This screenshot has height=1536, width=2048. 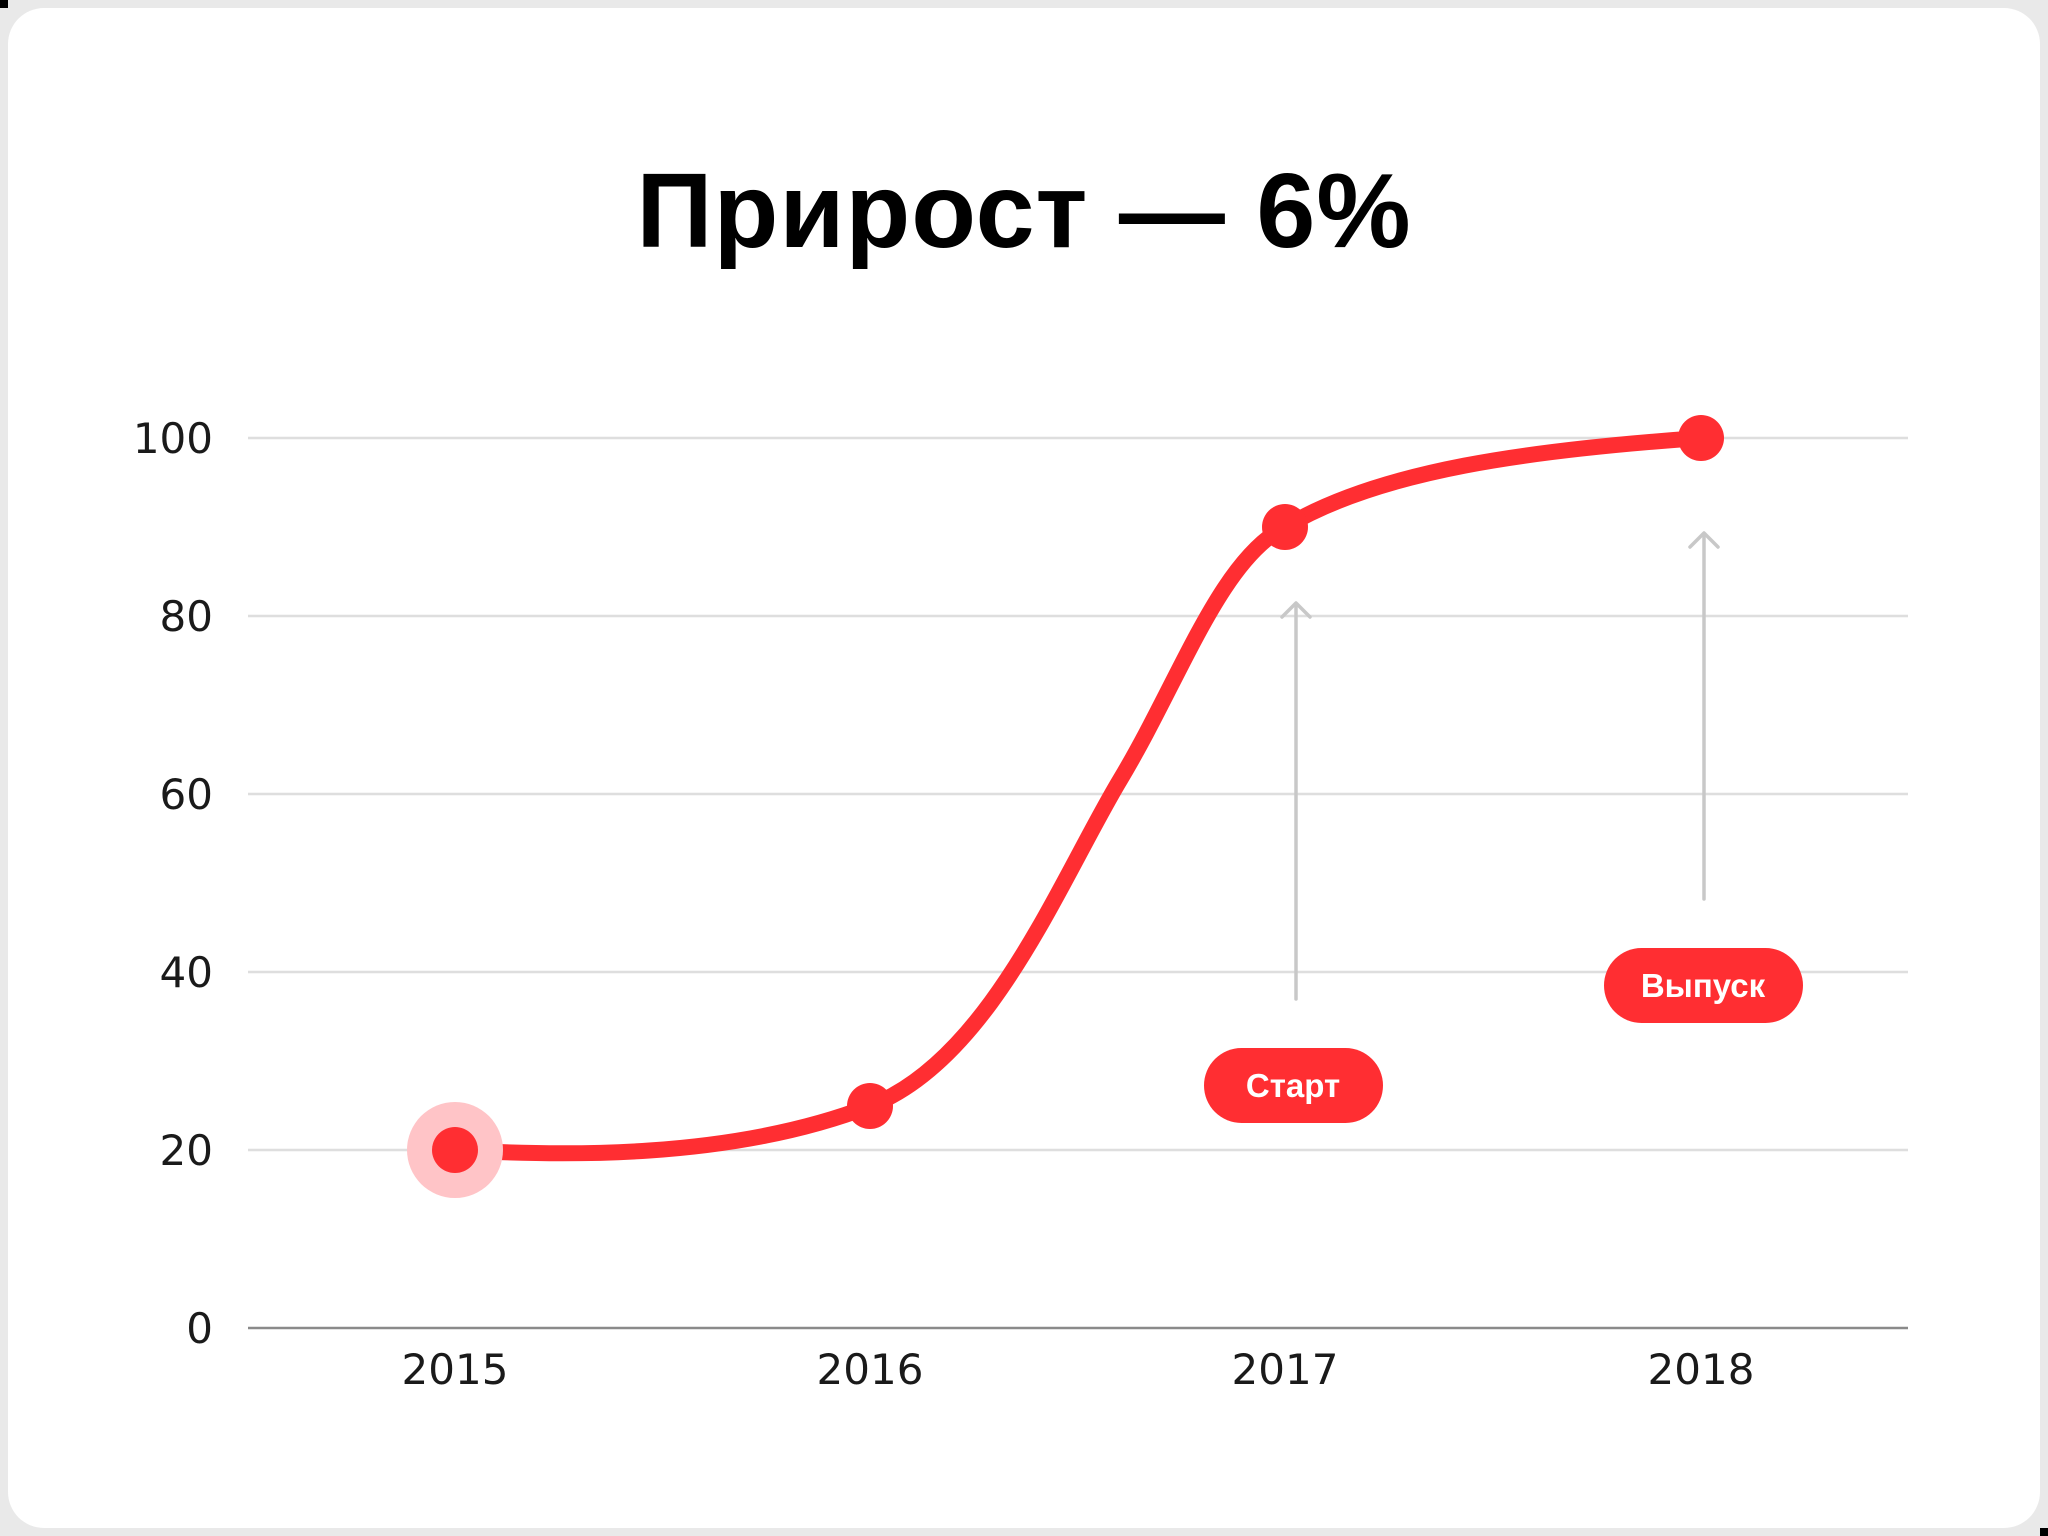 I want to click on data-point-2017, so click(x=1285, y=527).